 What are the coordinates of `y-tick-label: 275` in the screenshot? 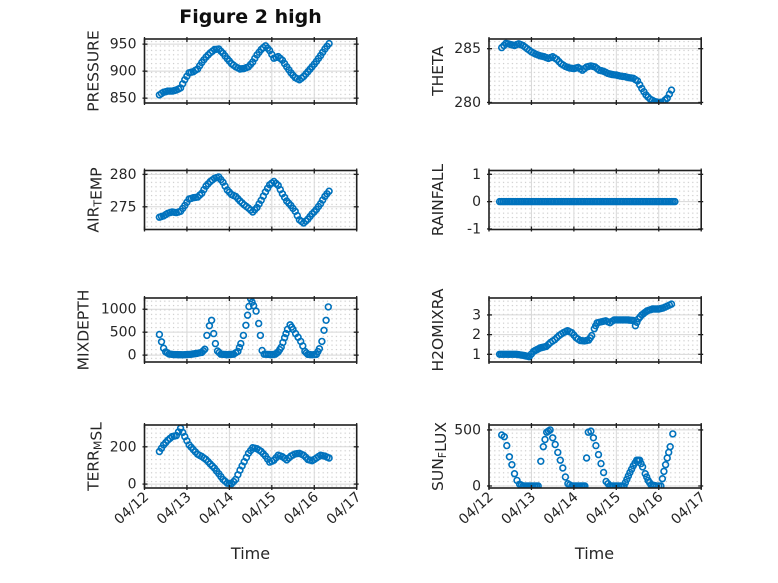 It's located at (123, 207).